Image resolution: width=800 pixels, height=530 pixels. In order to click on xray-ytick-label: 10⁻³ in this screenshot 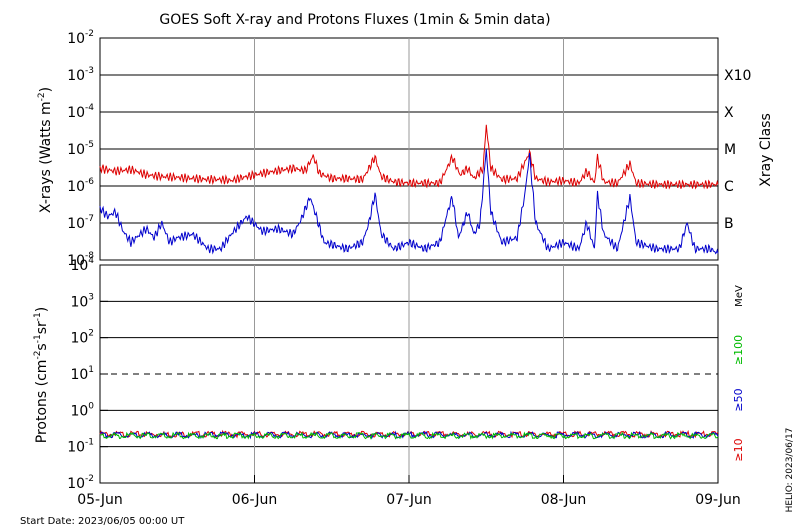, I will do `click(80, 75)`.